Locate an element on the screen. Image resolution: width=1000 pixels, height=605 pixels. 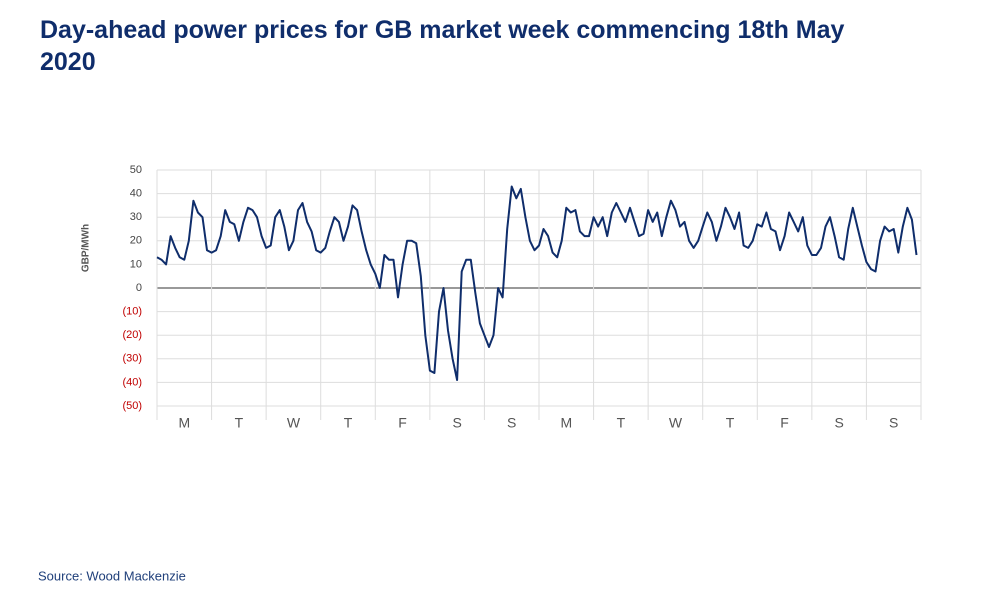
y-tick-label: 20 is located at coordinates (136, 241).